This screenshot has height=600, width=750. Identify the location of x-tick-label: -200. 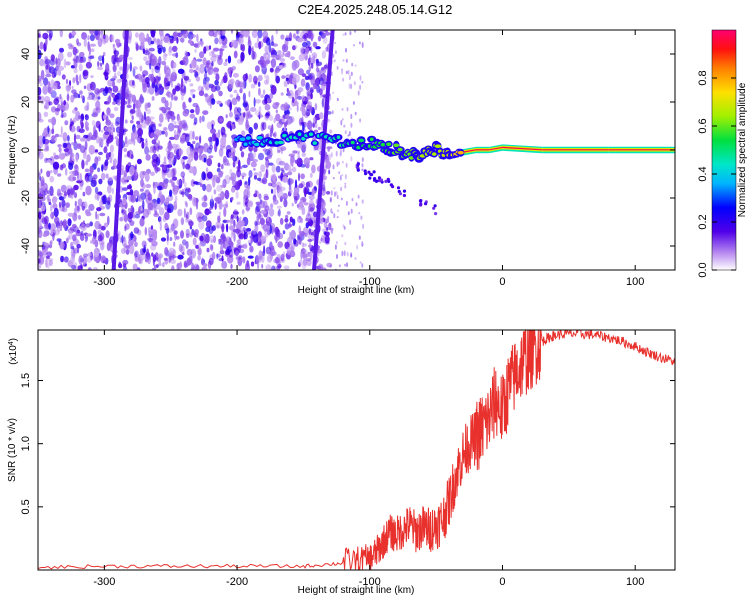
(237, 282).